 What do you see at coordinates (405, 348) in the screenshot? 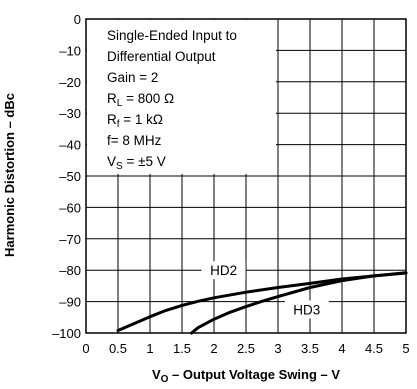
I see `x-tick-label: 5` at bounding box center [405, 348].